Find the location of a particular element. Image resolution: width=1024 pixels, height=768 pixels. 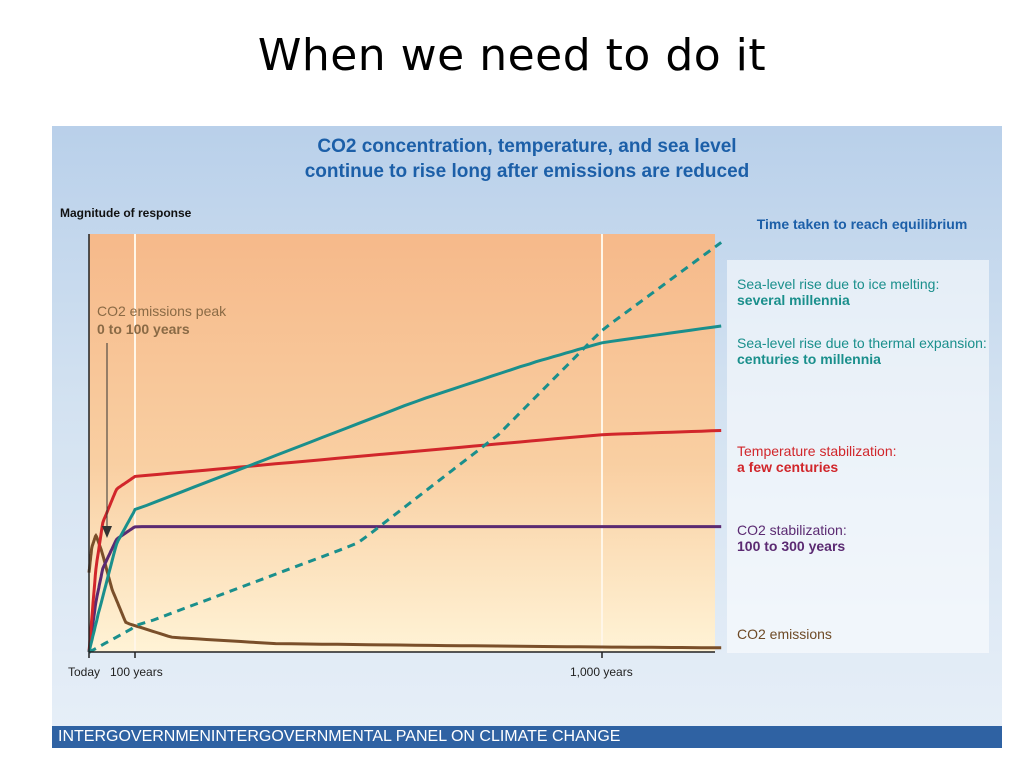

legend-label: CO2 stabilization is located at coordinates (790, 530).